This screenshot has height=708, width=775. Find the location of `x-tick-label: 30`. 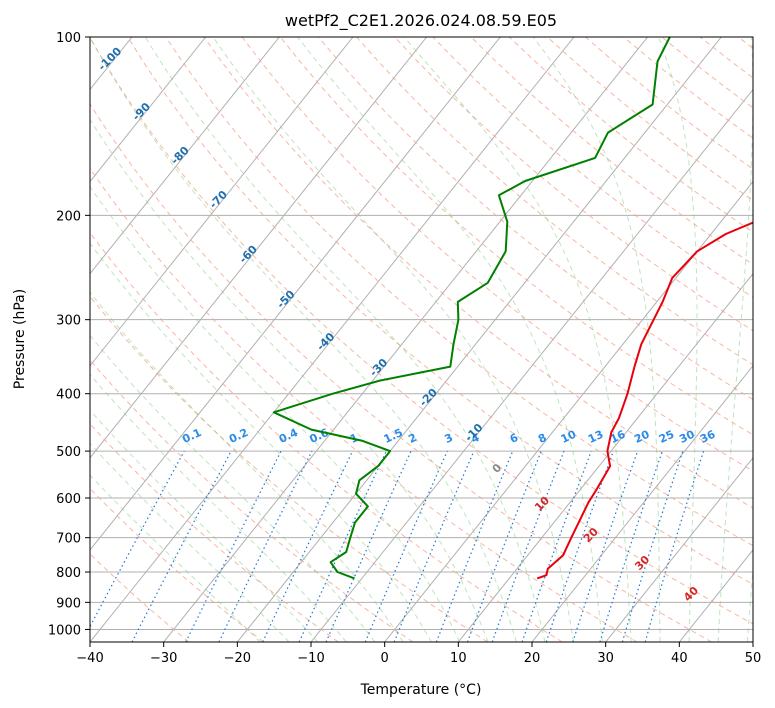

x-tick-label: 30 is located at coordinates (605, 658).